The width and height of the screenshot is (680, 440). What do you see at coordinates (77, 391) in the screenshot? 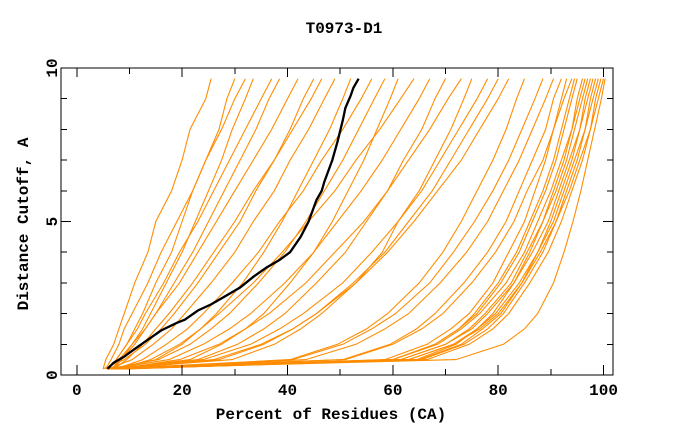
I see `x-tick-label: 0` at bounding box center [77, 391].